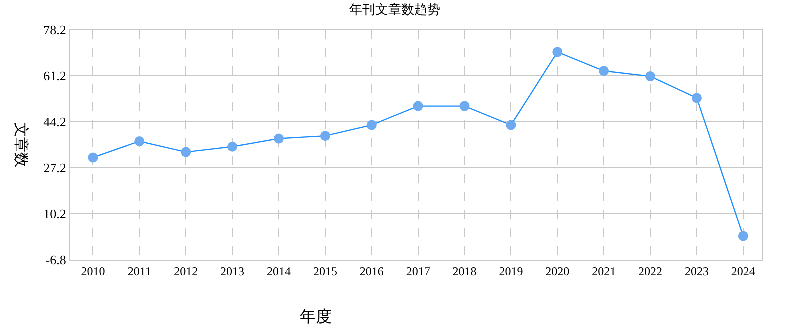 The image size is (790, 330). What do you see at coordinates (395, 10) in the screenshot?
I see `chart-title: 年刊文章数趋势` at bounding box center [395, 10].